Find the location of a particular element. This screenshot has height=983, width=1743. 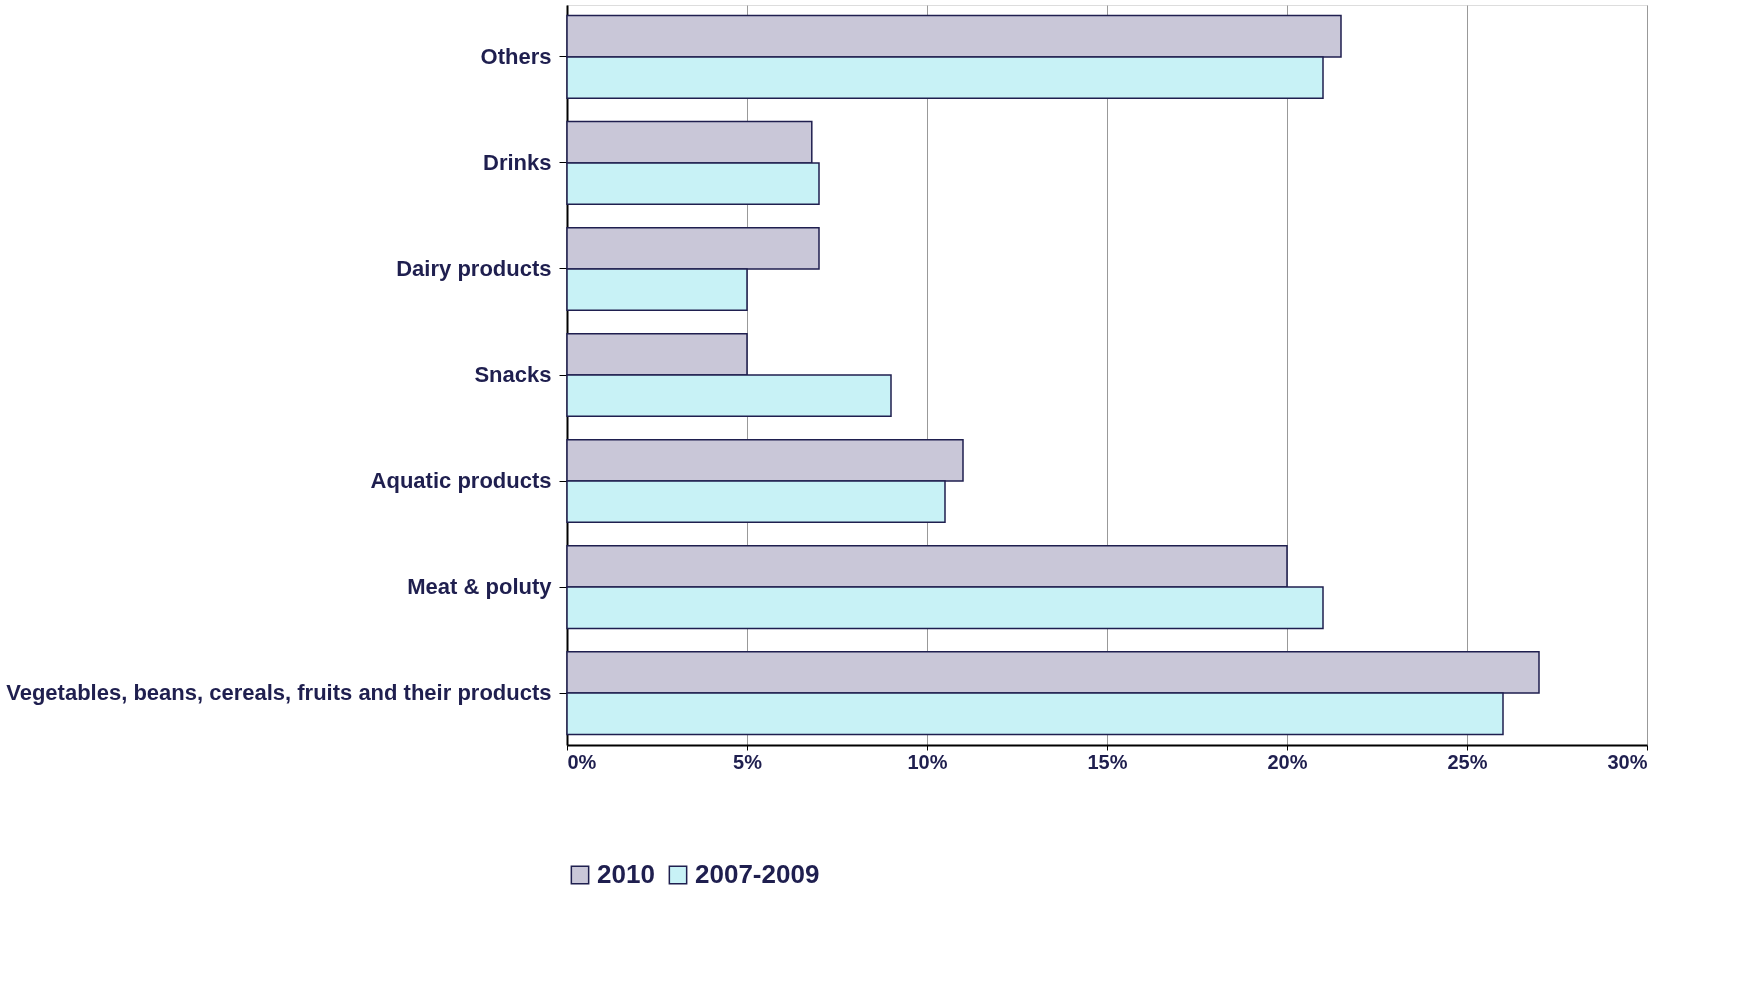

legend-label: 2010 is located at coordinates (626, 874).